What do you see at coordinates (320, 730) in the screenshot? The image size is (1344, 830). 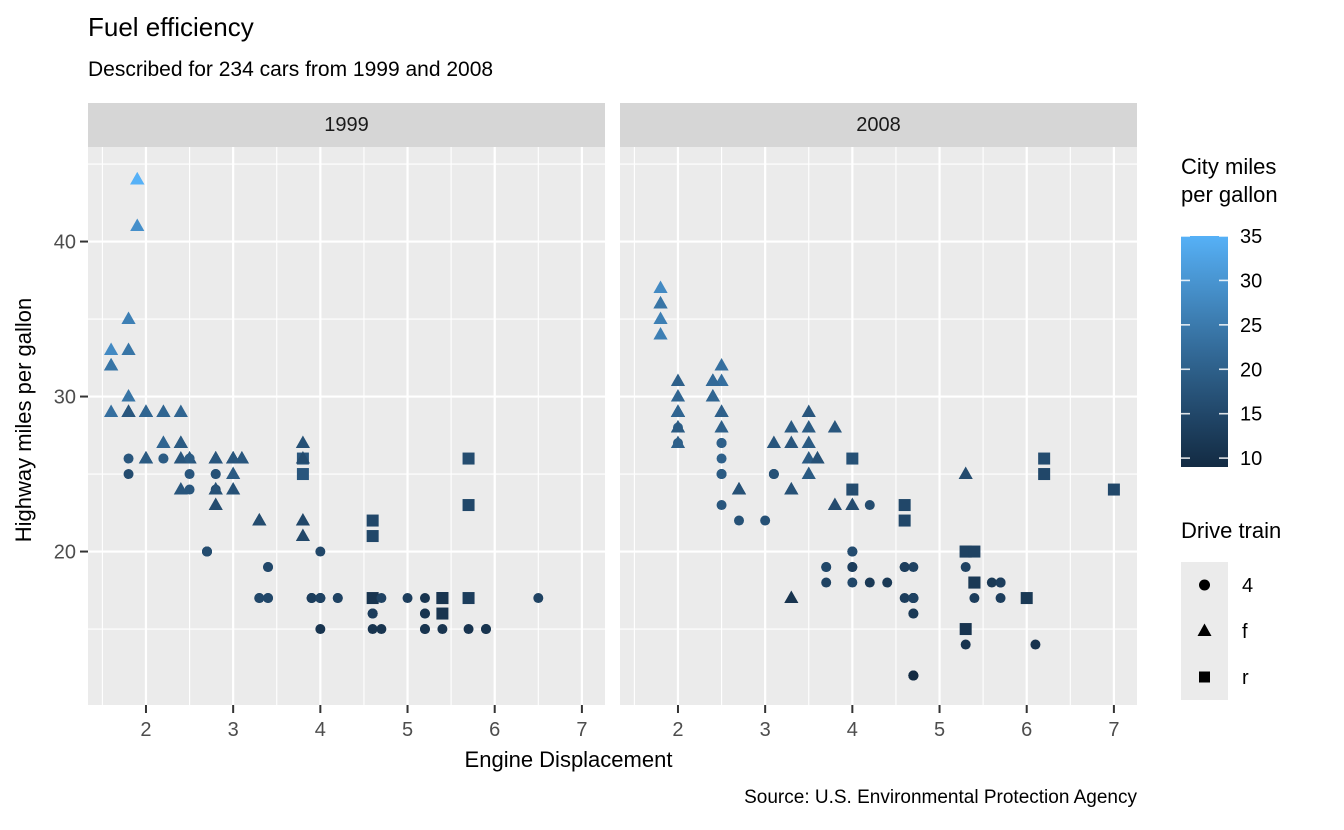 I see `x-tick-label: 4` at bounding box center [320, 730].